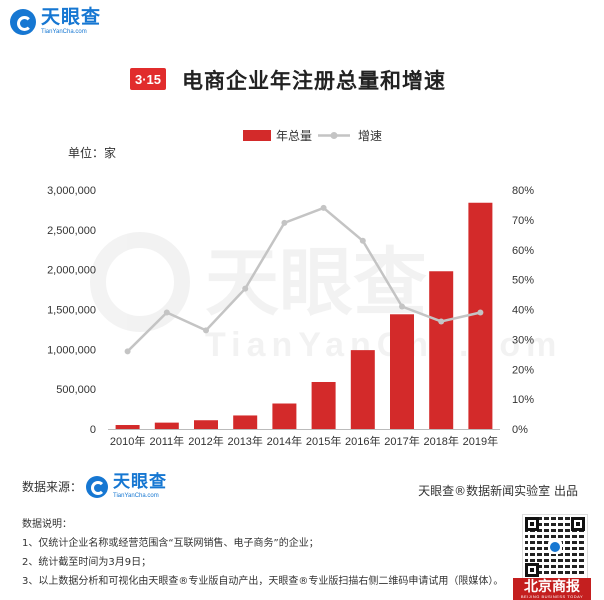 The image size is (604, 600). I want to click on y-axis-right: 0% 10% 20% 30% 40% 50% 60% 70% 80%, so click(523, 310).